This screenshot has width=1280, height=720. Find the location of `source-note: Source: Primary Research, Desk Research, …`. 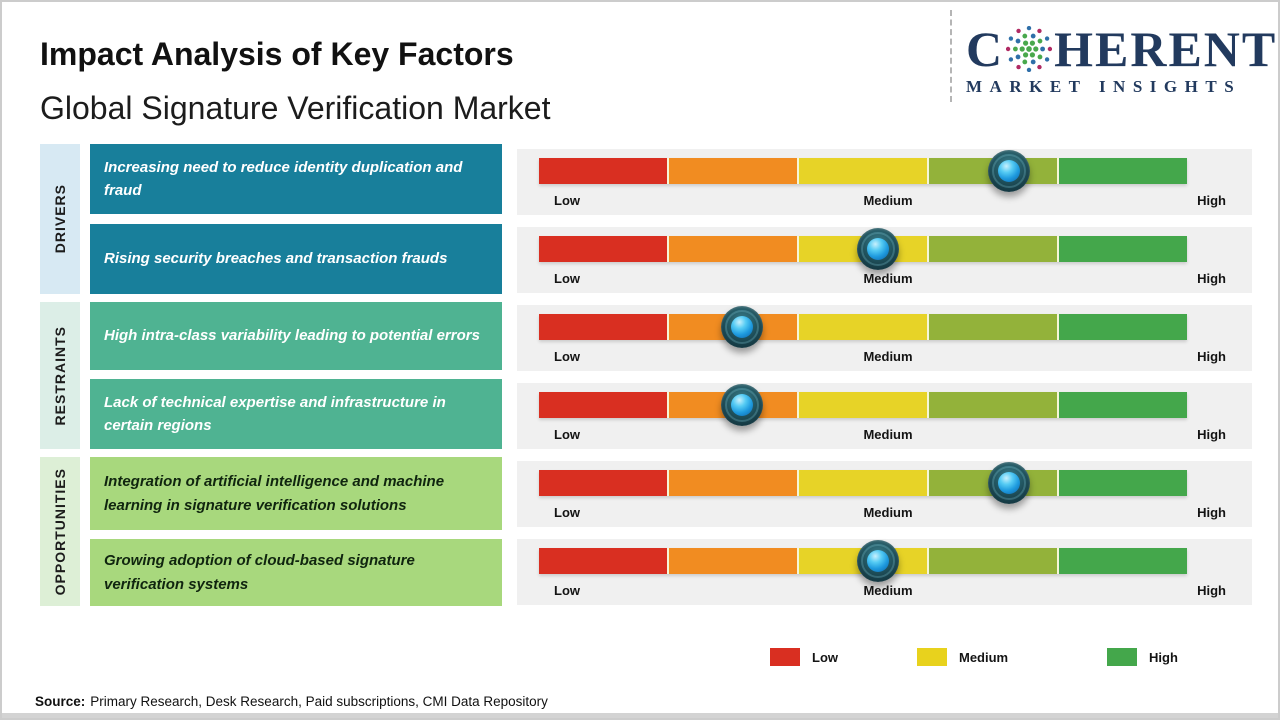

source-note: Source: Primary Research, Desk Research, … is located at coordinates (291, 701).